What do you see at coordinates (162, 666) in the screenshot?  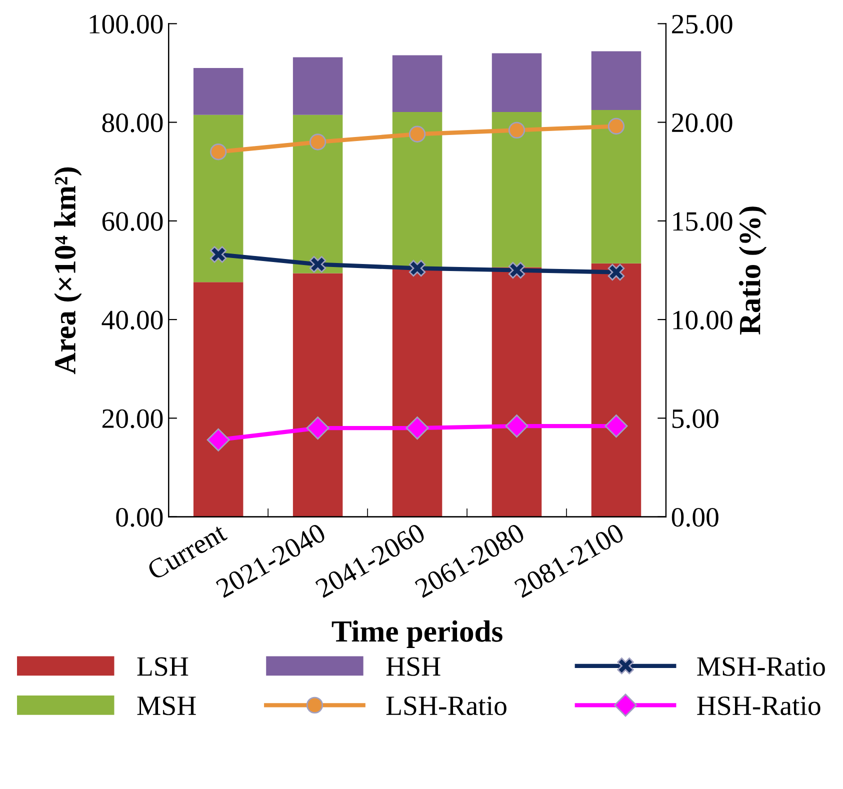 I see `legend-label: LSH` at bounding box center [162, 666].